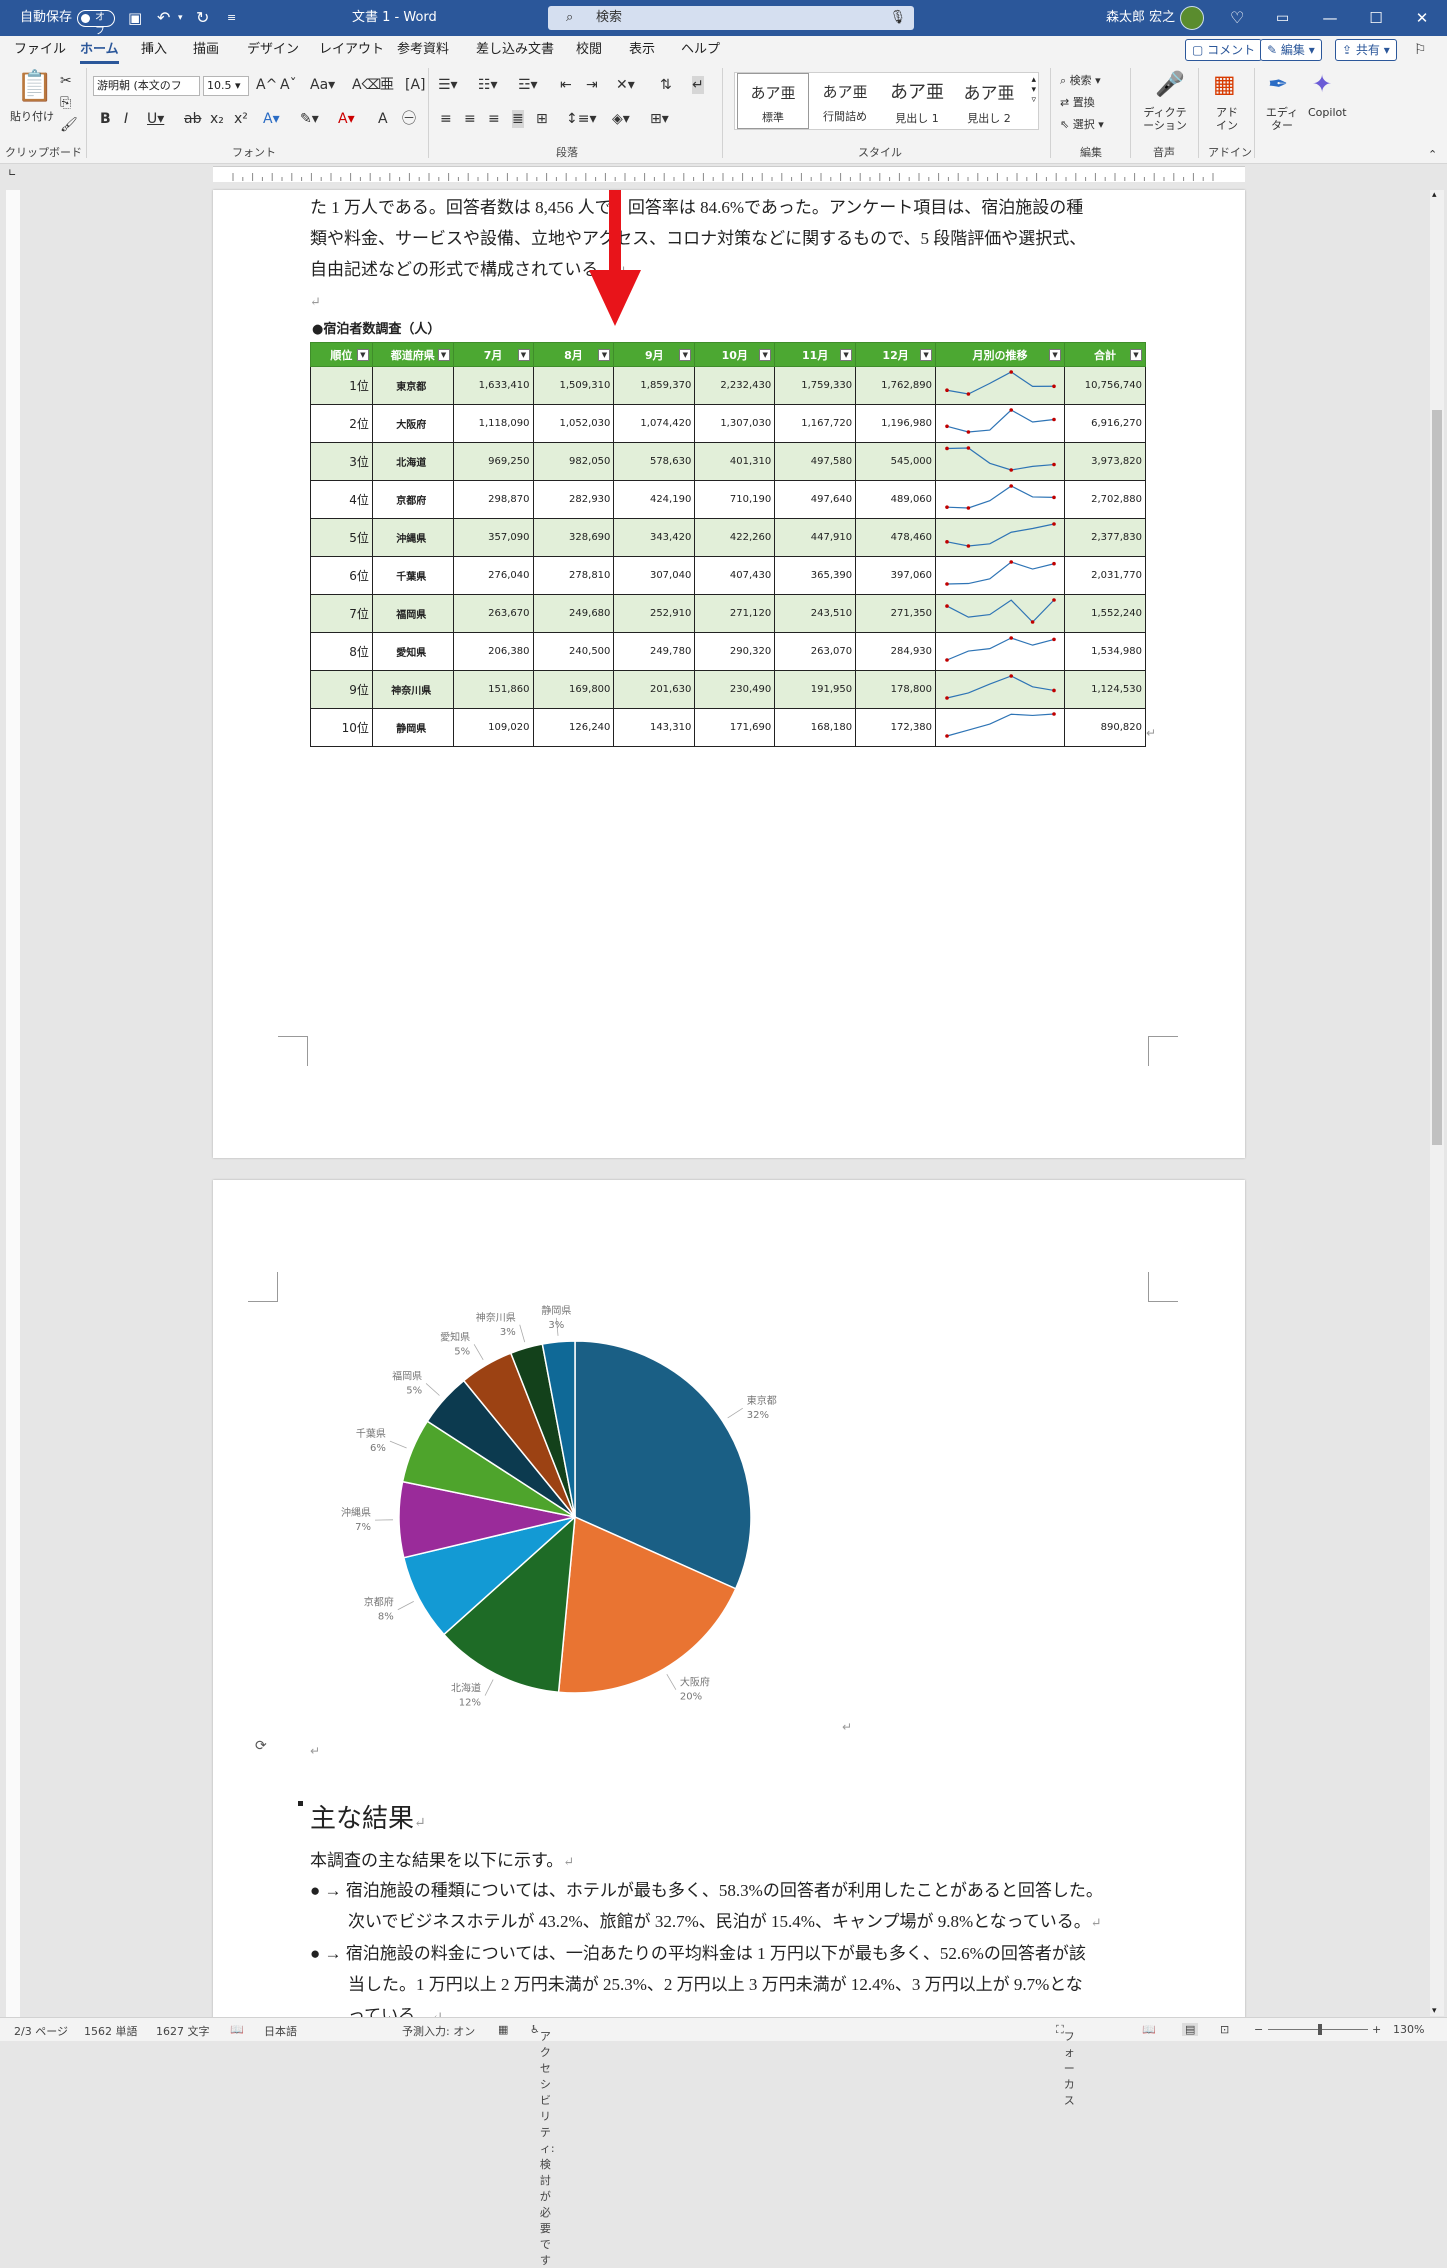 Image resolution: width=1447 pixels, height=2268 pixels. What do you see at coordinates (1105, 728) in the screenshot?
I see `total-cell: 890,820` at bounding box center [1105, 728].